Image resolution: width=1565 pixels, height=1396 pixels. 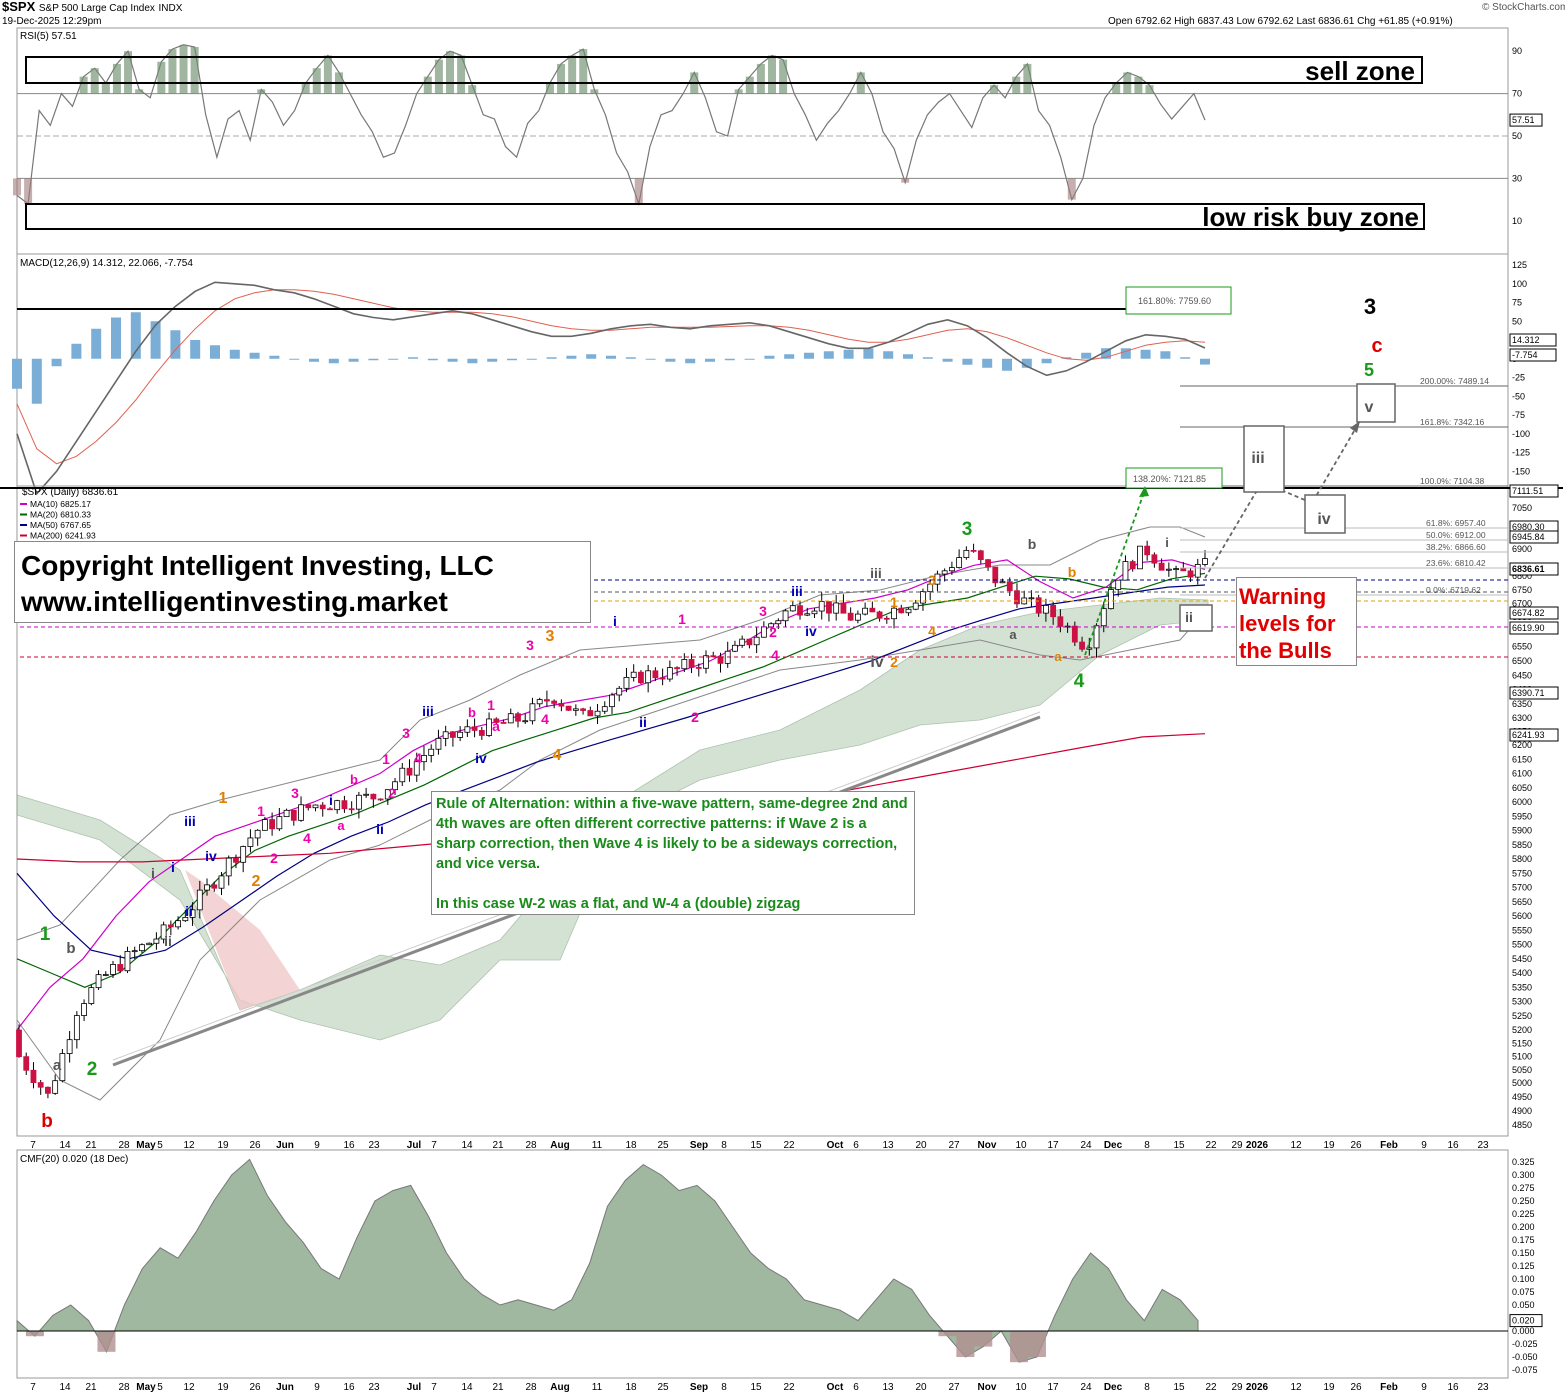 What do you see at coordinates (1179, 1387) in the screenshot?
I see `x-axis-label-cmf: 15` at bounding box center [1179, 1387].